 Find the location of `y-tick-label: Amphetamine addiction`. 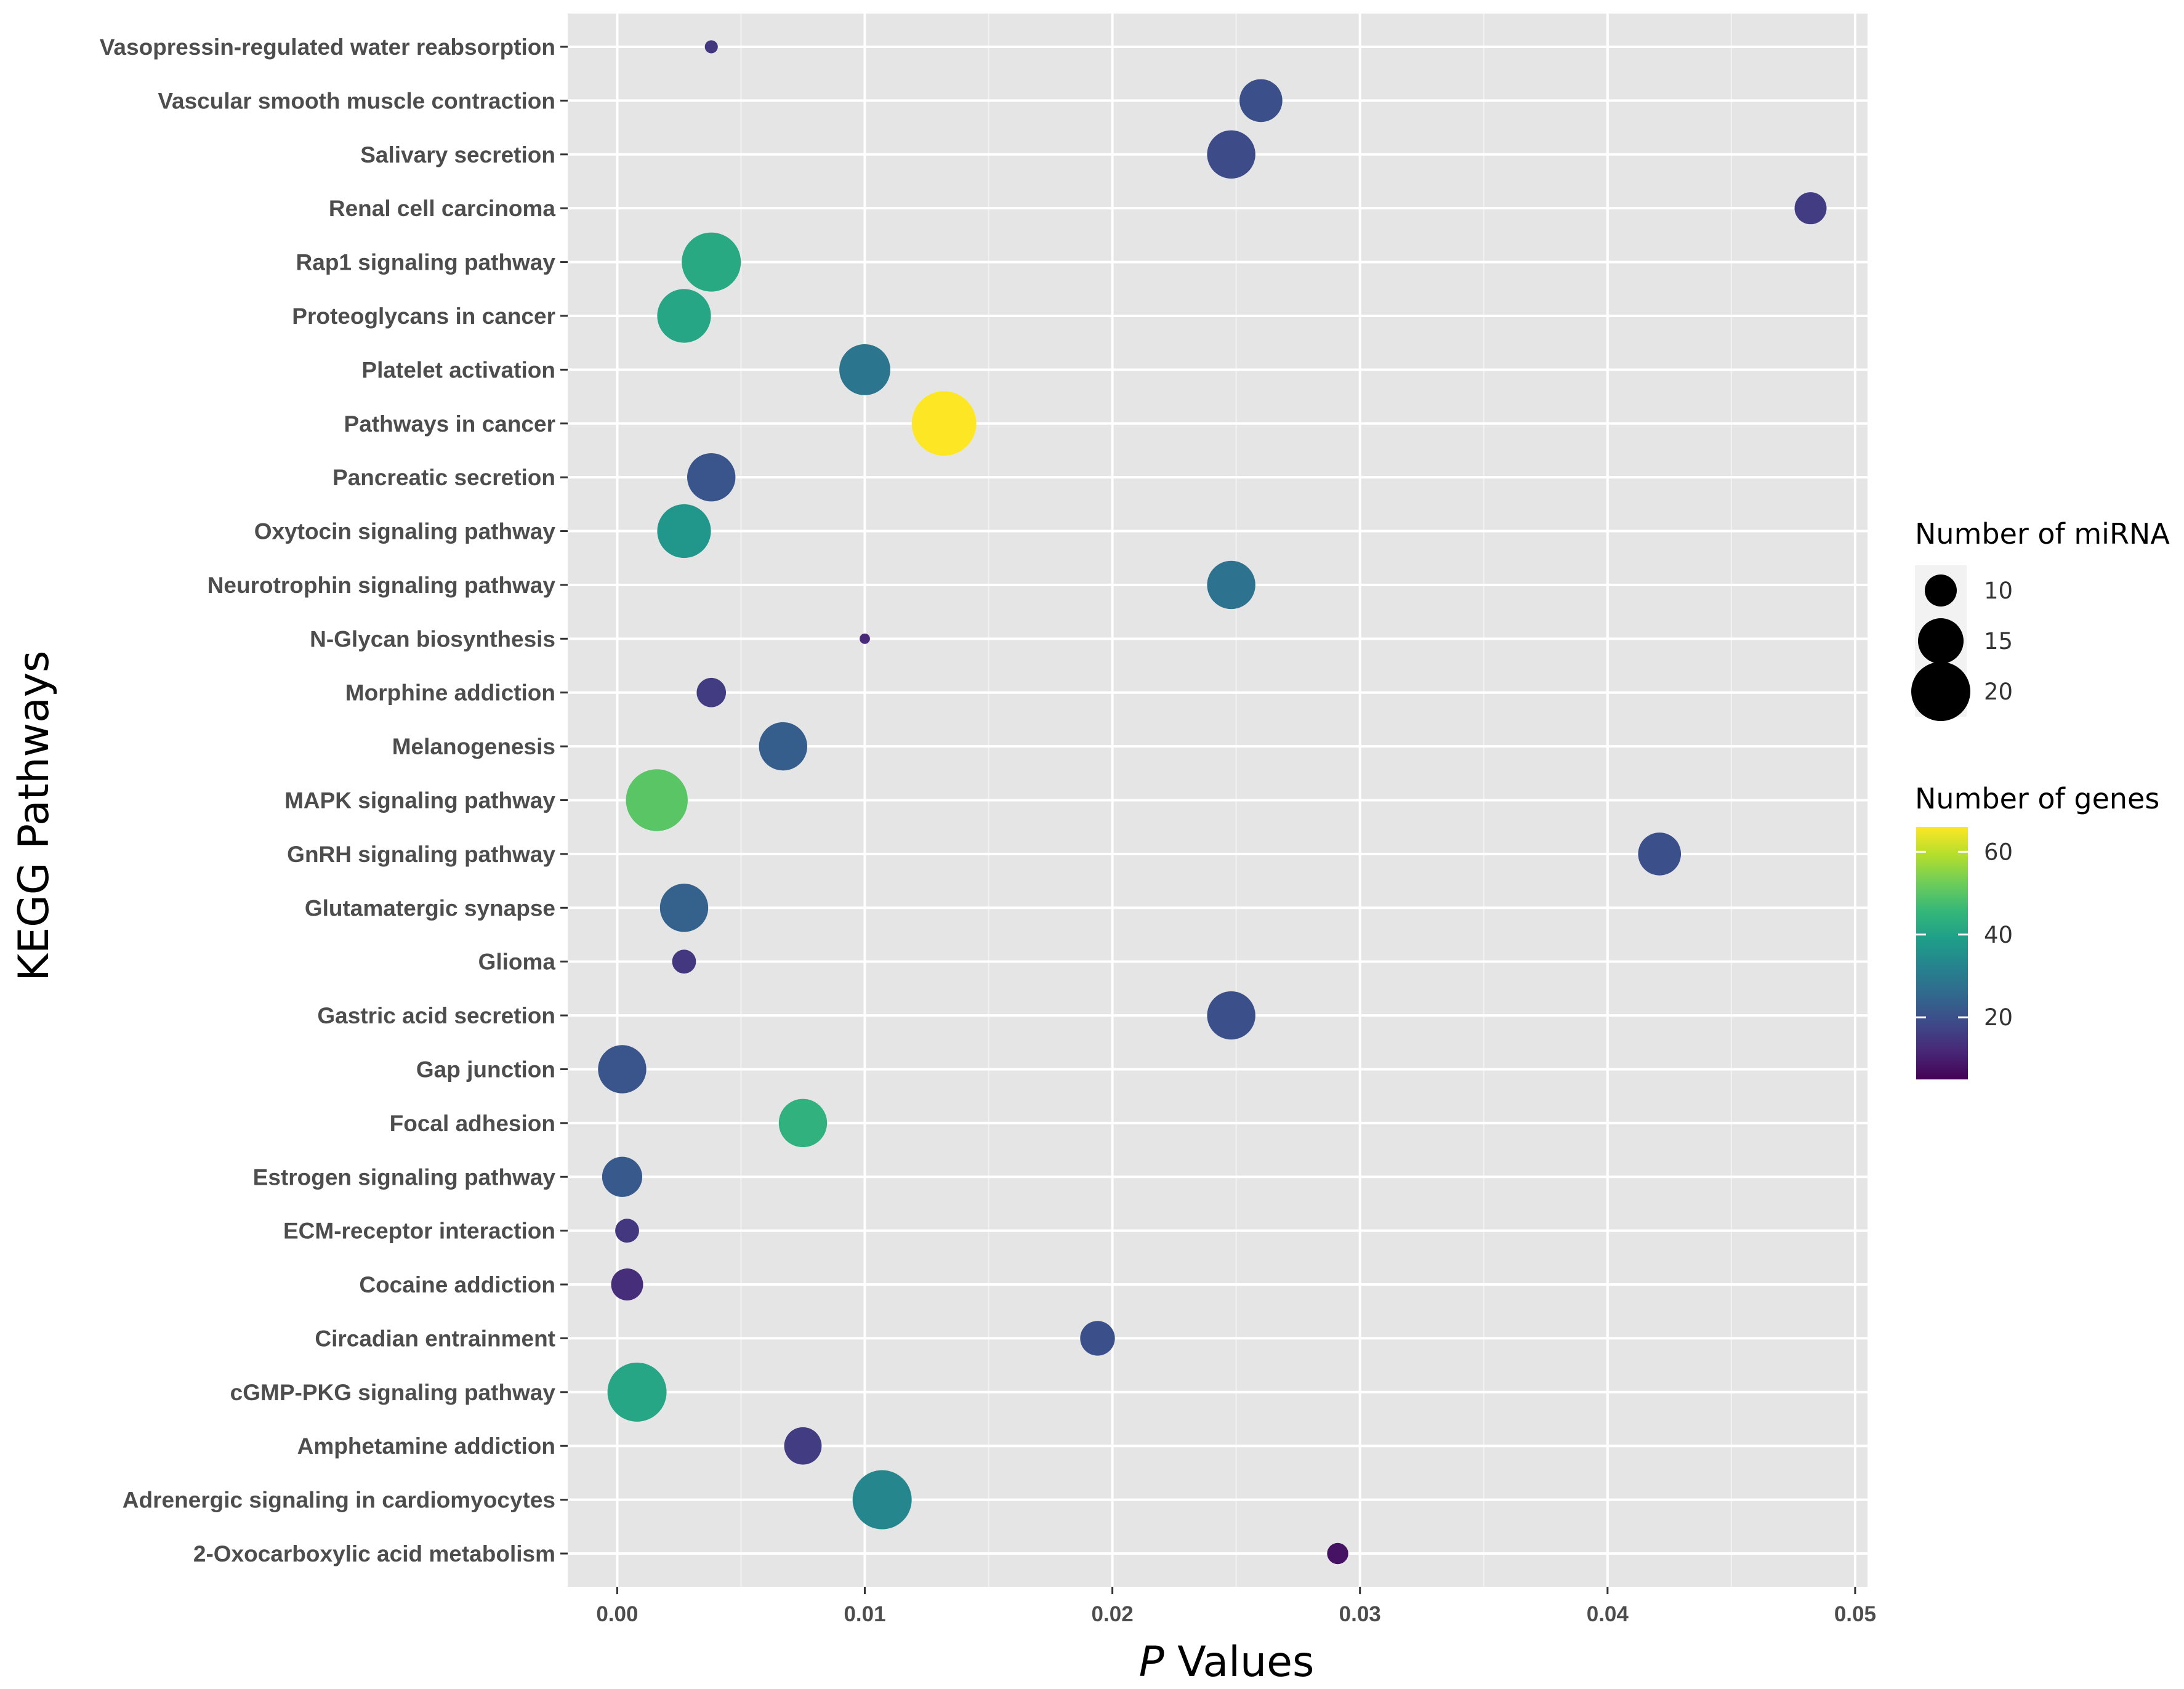

y-tick-label: Amphetamine addiction is located at coordinates (426, 1446).